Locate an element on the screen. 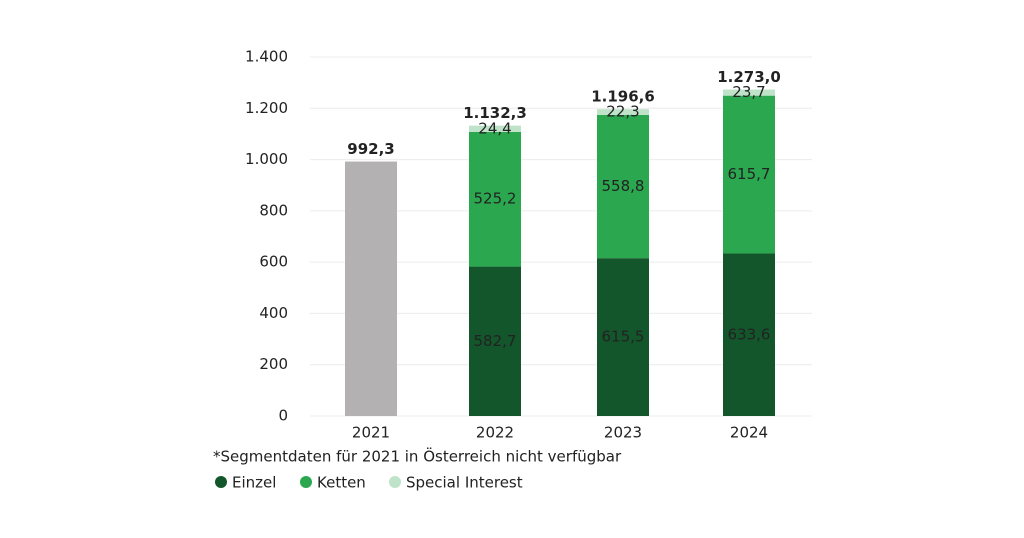 The height and width of the screenshot is (538, 1024). y-tick-label: 400 is located at coordinates (273, 313).